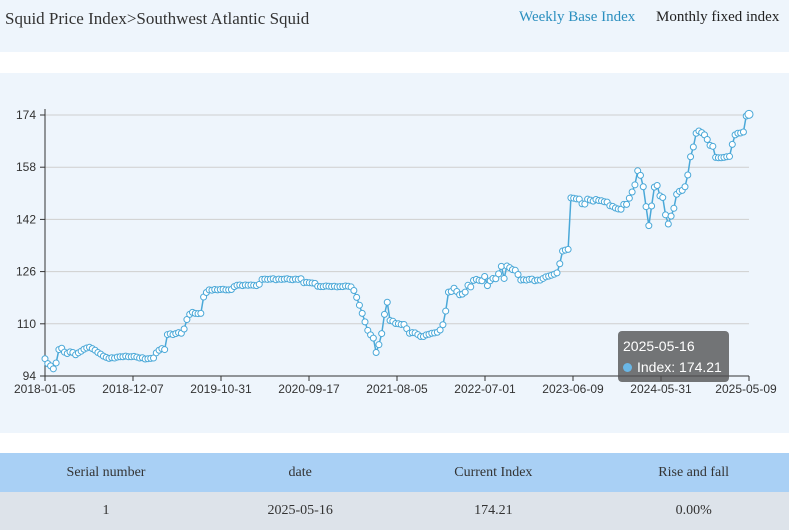 This screenshot has width=789, height=530. Describe the element at coordinates (746, 389) in the screenshot. I see `x-tick-label: 2025-05-09` at that location.